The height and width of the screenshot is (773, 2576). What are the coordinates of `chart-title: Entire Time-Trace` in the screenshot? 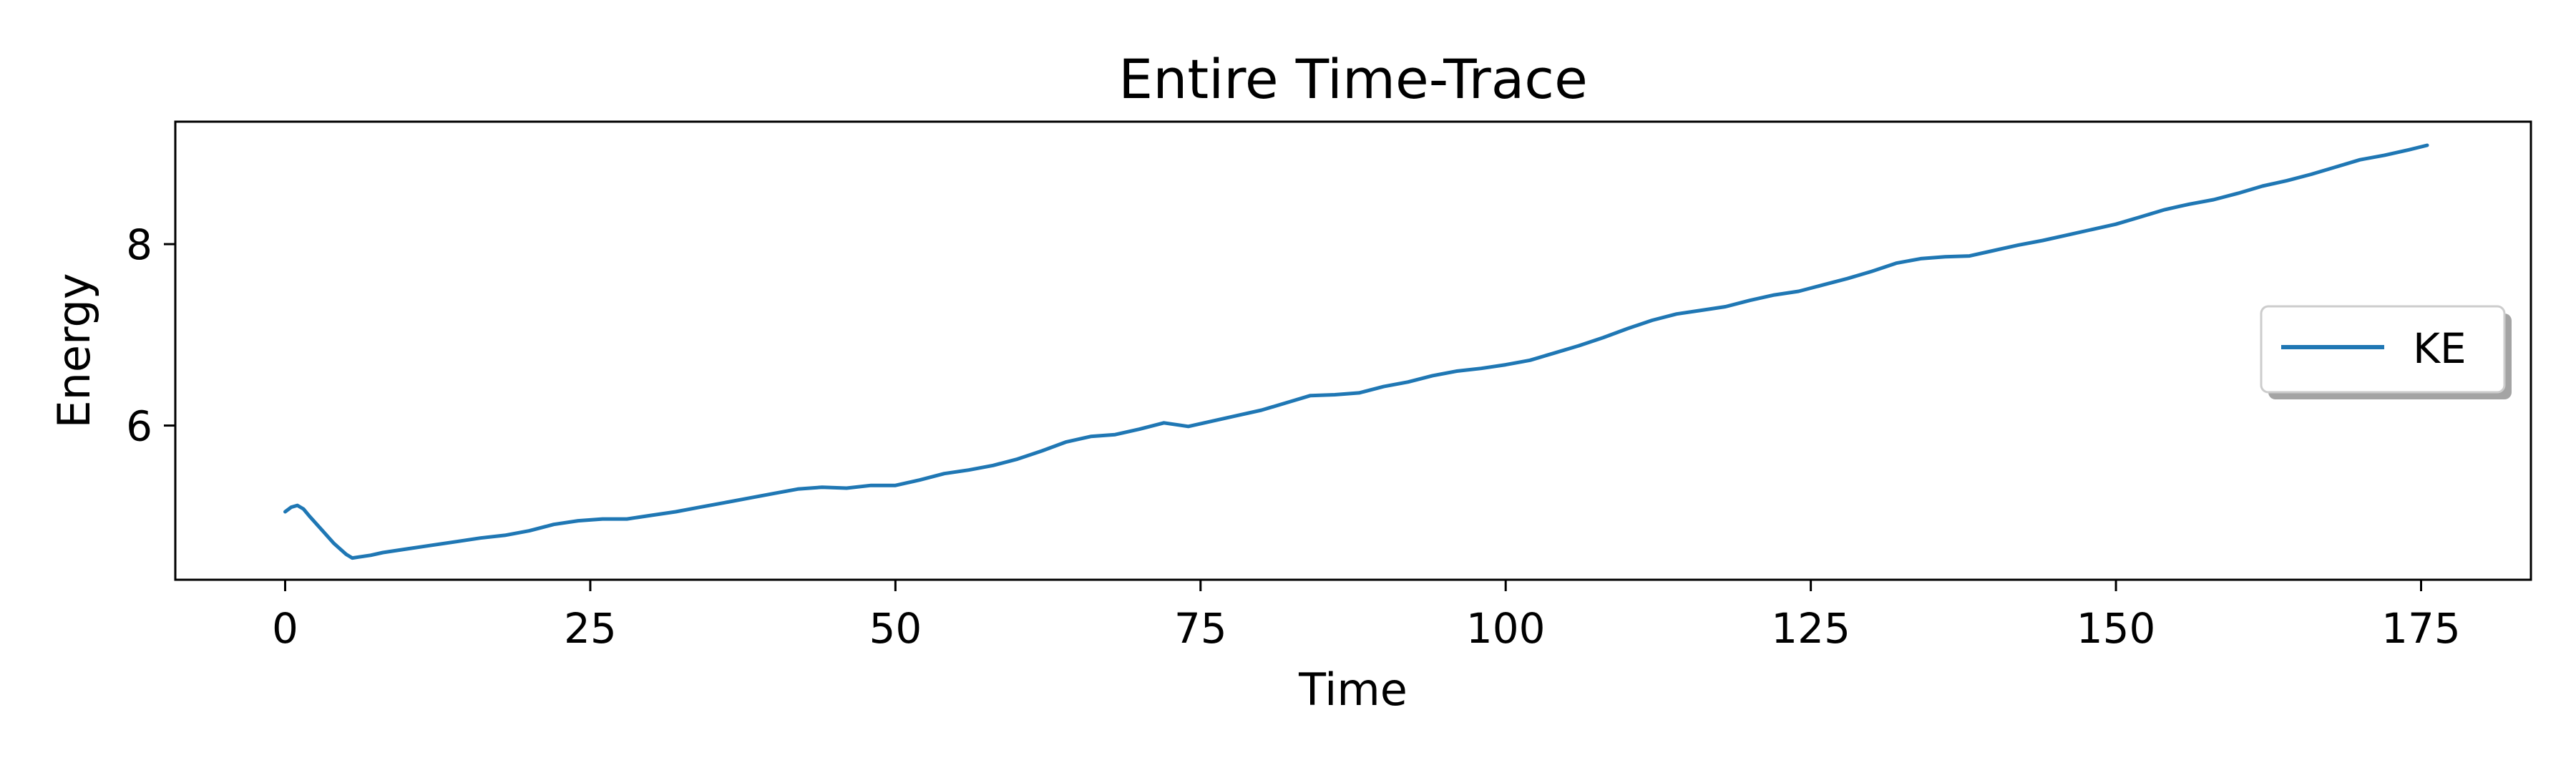 It's located at (1353, 79).